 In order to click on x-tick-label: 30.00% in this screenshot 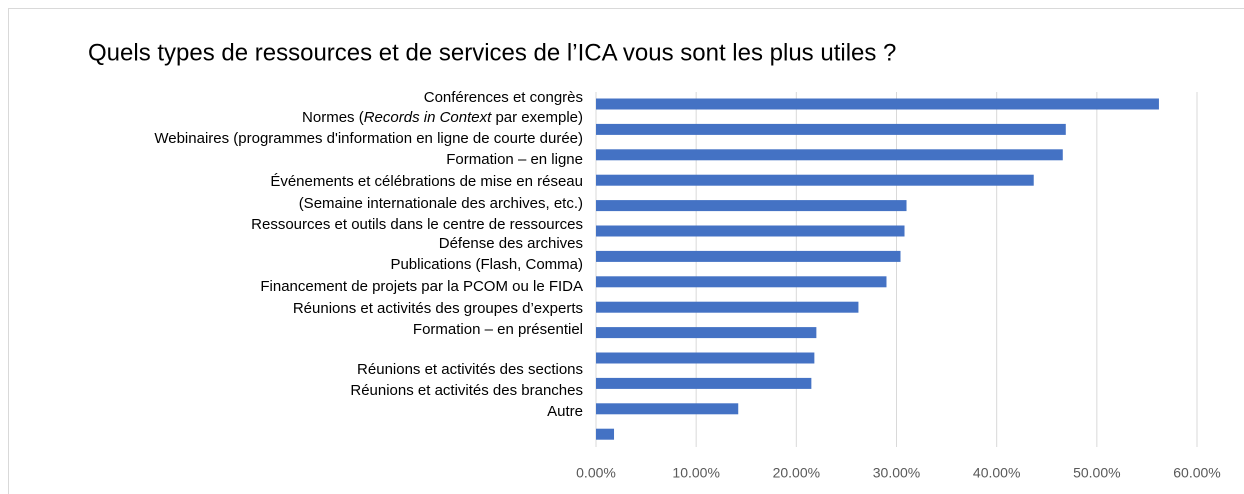, I will do `click(896, 473)`.